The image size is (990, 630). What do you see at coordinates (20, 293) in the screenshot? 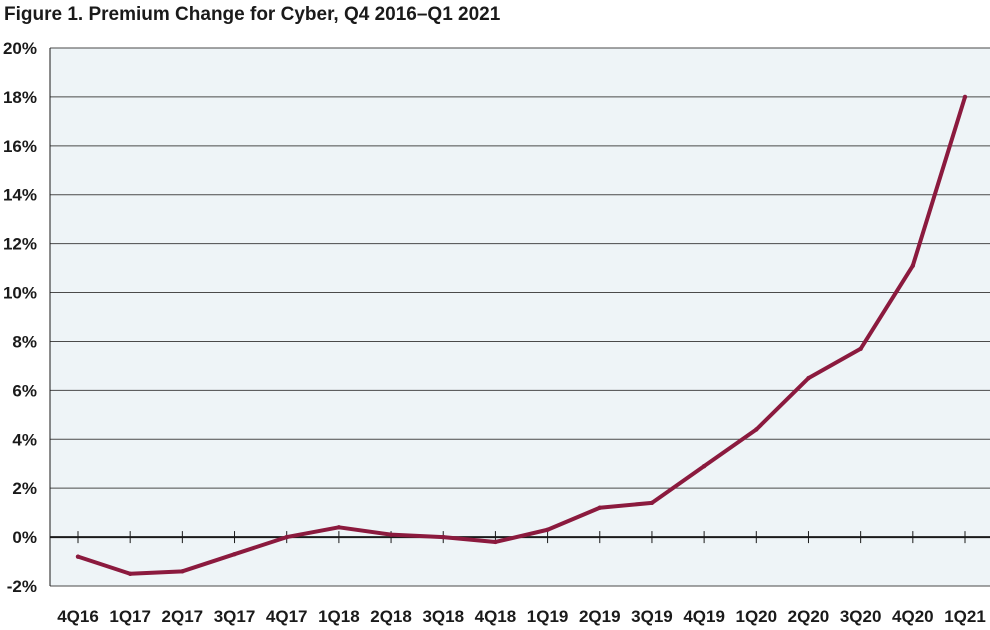
I see `y-tick-label: 10%` at bounding box center [20, 293].